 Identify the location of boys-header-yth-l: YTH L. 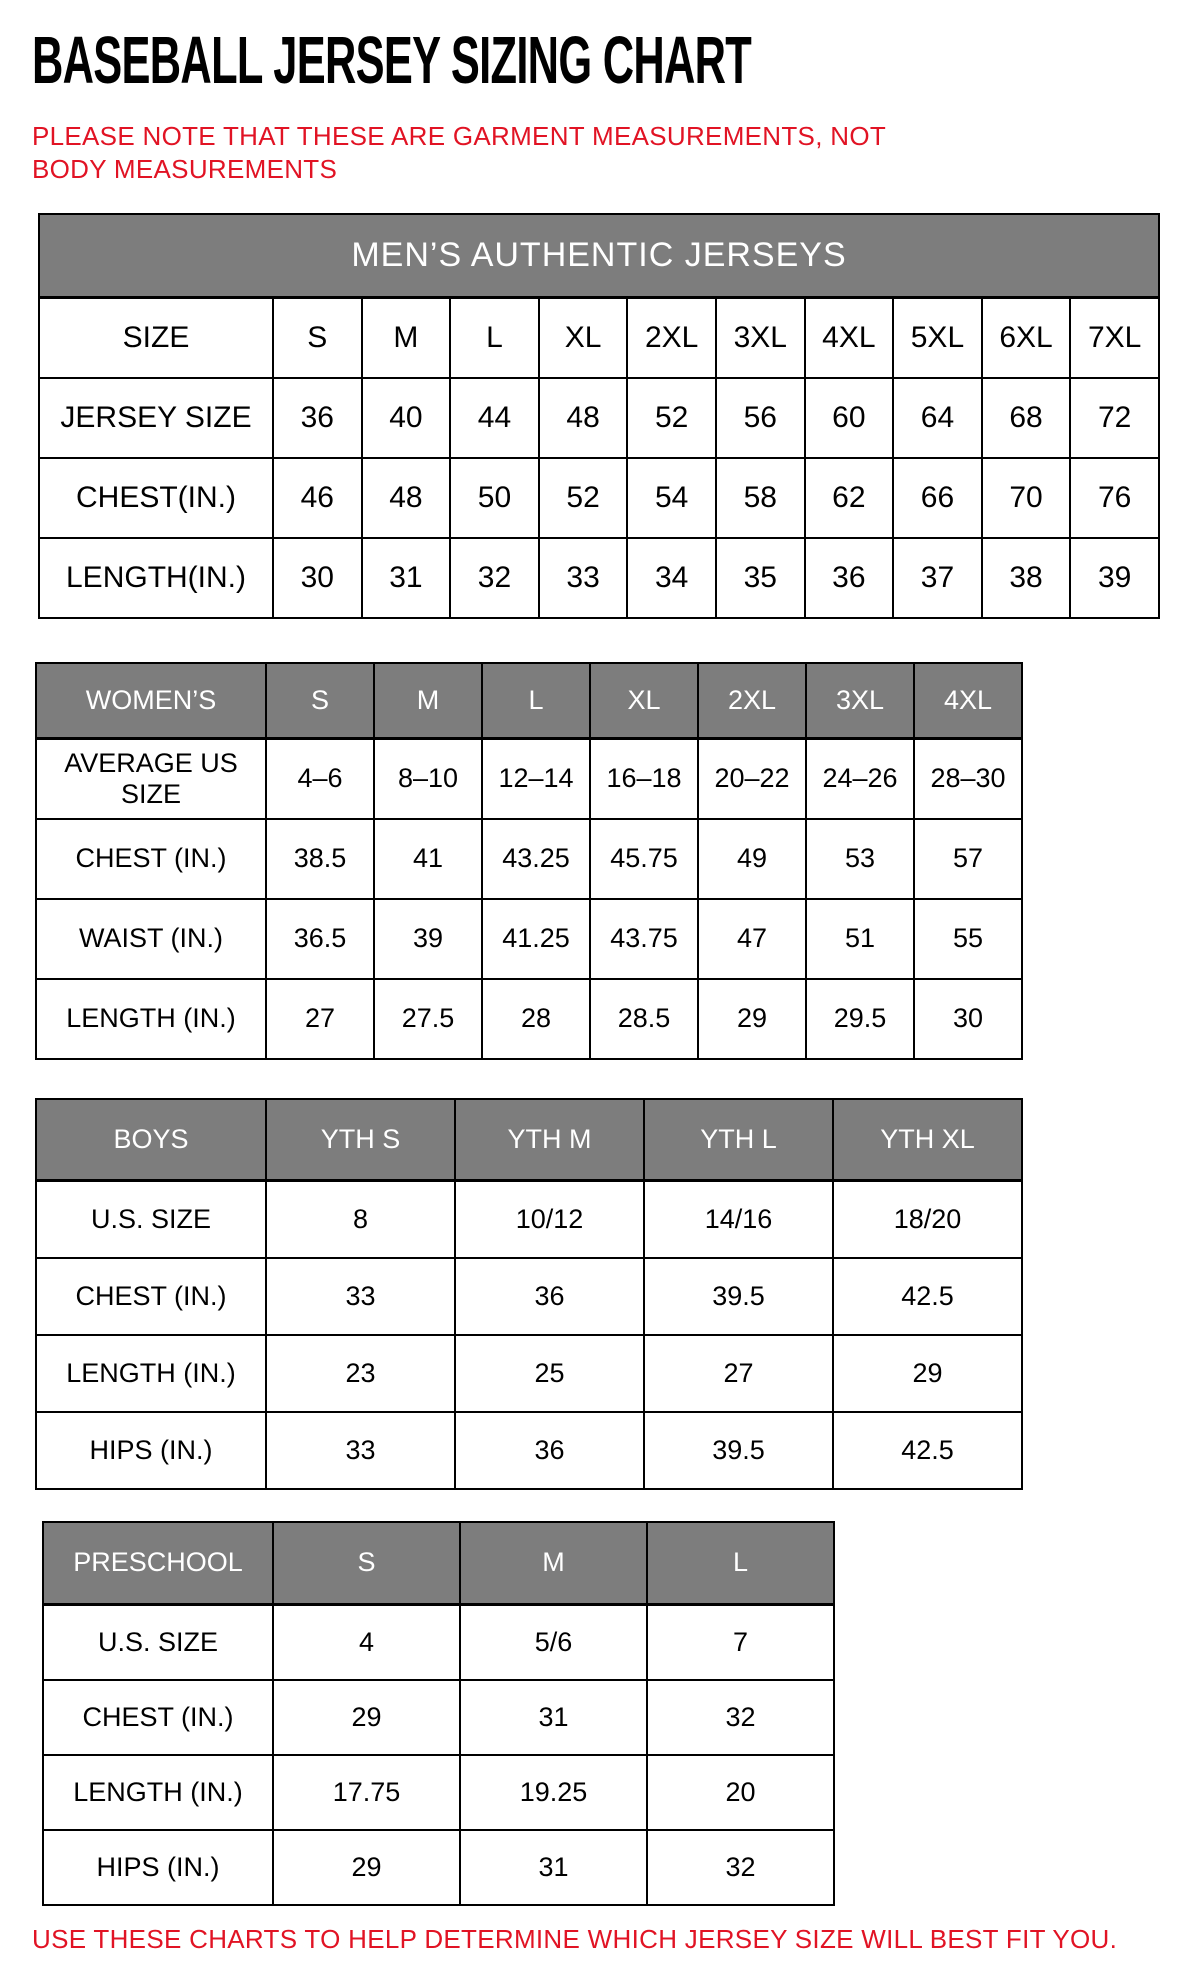
(738, 1140).